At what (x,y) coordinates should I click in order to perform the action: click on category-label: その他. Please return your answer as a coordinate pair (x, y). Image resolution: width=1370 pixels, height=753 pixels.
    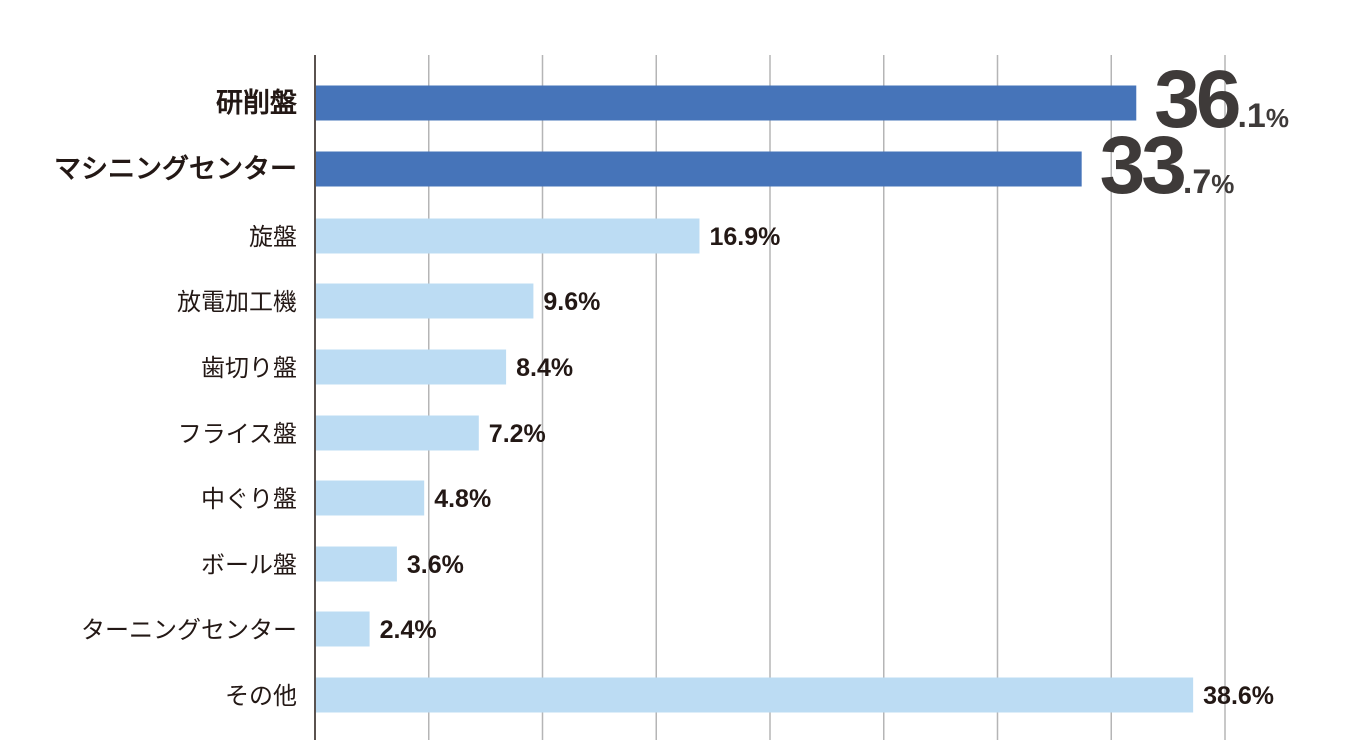
    Looking at the image, I should click on (261, 696).